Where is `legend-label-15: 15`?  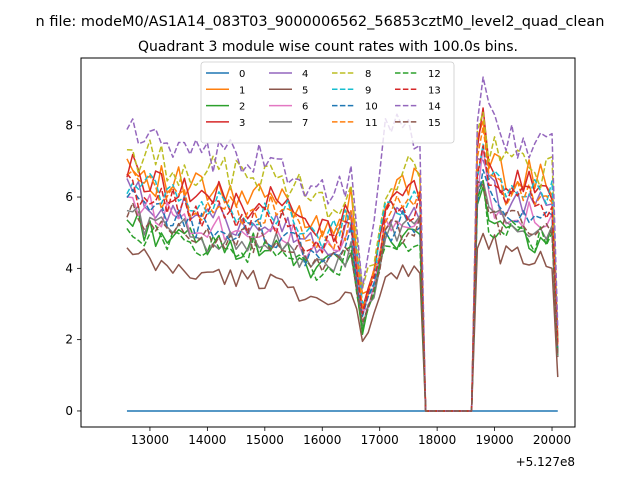
legend-label-15: 15 is located at coordinates (434, 123).